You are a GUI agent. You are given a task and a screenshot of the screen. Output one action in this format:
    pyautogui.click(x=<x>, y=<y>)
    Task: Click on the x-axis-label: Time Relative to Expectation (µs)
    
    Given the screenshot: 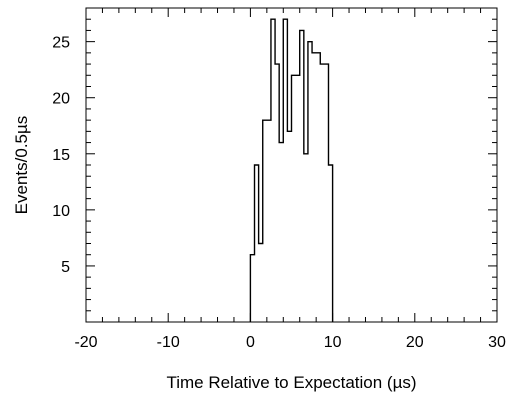 What is the action you would take?
    pyautogui.click(x=291, y=382)
    